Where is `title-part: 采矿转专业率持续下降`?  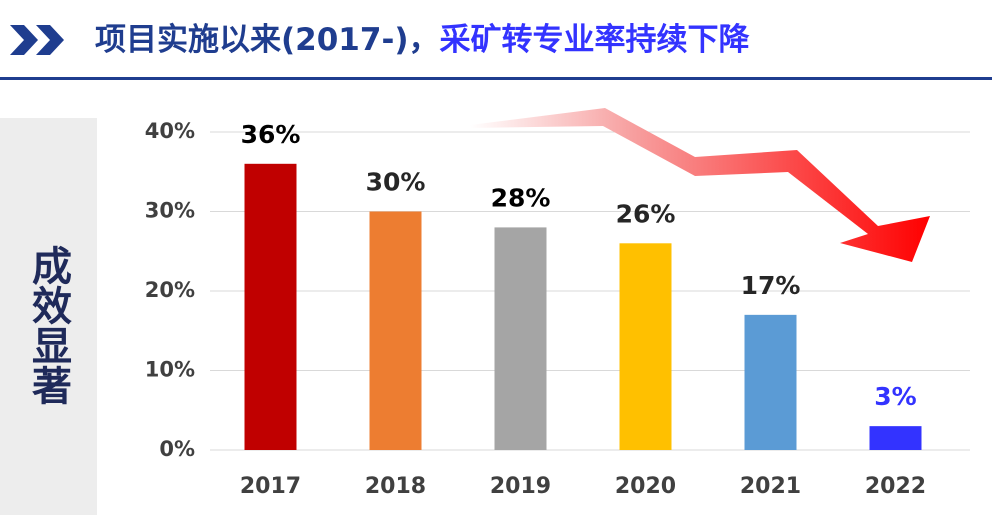 title-part: 采矿转专业率持续下降 is located at coordinates (594, 40).